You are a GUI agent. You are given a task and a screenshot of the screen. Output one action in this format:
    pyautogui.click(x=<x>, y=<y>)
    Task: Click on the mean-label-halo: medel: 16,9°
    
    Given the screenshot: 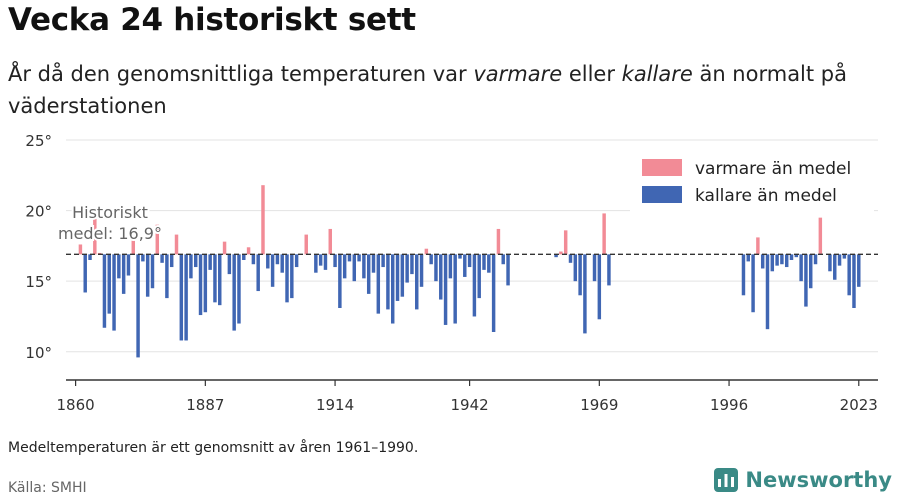 What is the action you would take?
    pyautogui.click(x=110, y=233)
    